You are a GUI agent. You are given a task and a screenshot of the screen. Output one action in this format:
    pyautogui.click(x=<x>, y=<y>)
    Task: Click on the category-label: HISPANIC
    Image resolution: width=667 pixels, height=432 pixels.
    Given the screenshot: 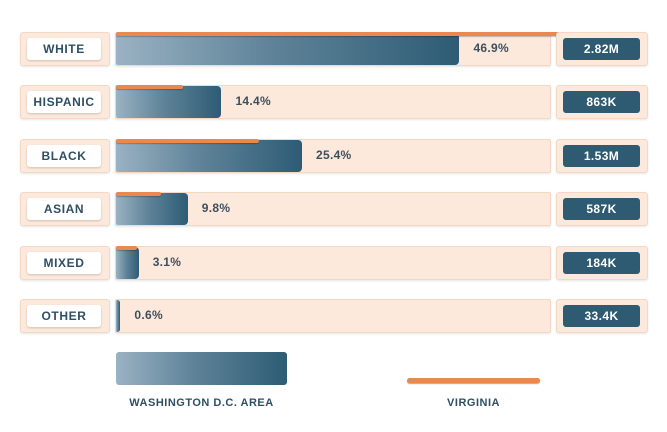 What is the action you would take?
    pyautogui.click(x=64, y=102)
    